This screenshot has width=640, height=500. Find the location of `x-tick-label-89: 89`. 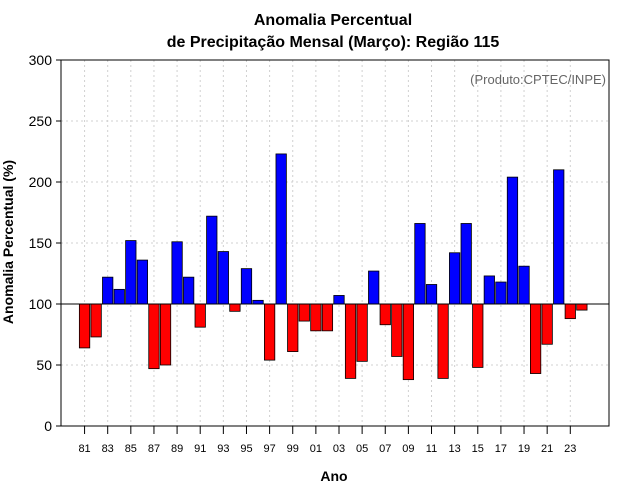

x-tick-label-89: 89 is located at coordinates (177, 449).